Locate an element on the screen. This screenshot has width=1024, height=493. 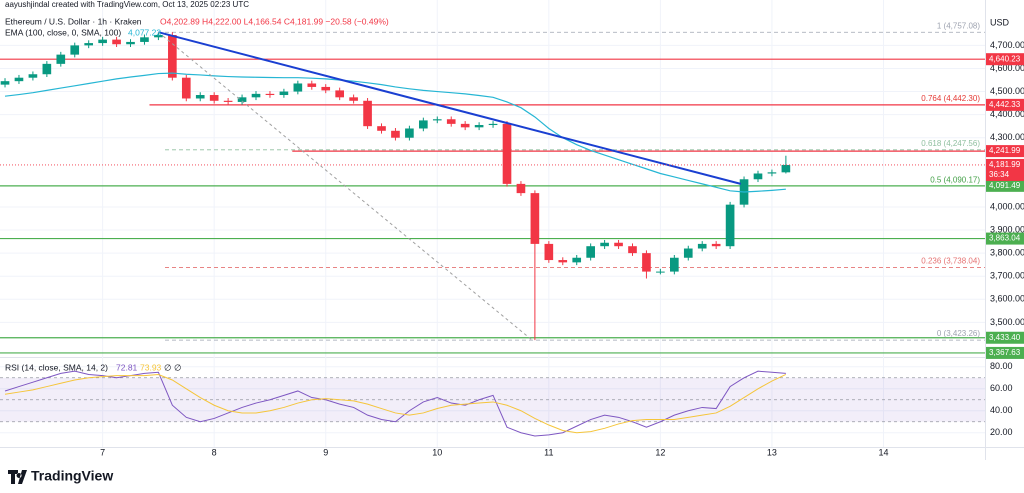
price-tag-label: 4,091.49 is located at coordinates (1005, 185).